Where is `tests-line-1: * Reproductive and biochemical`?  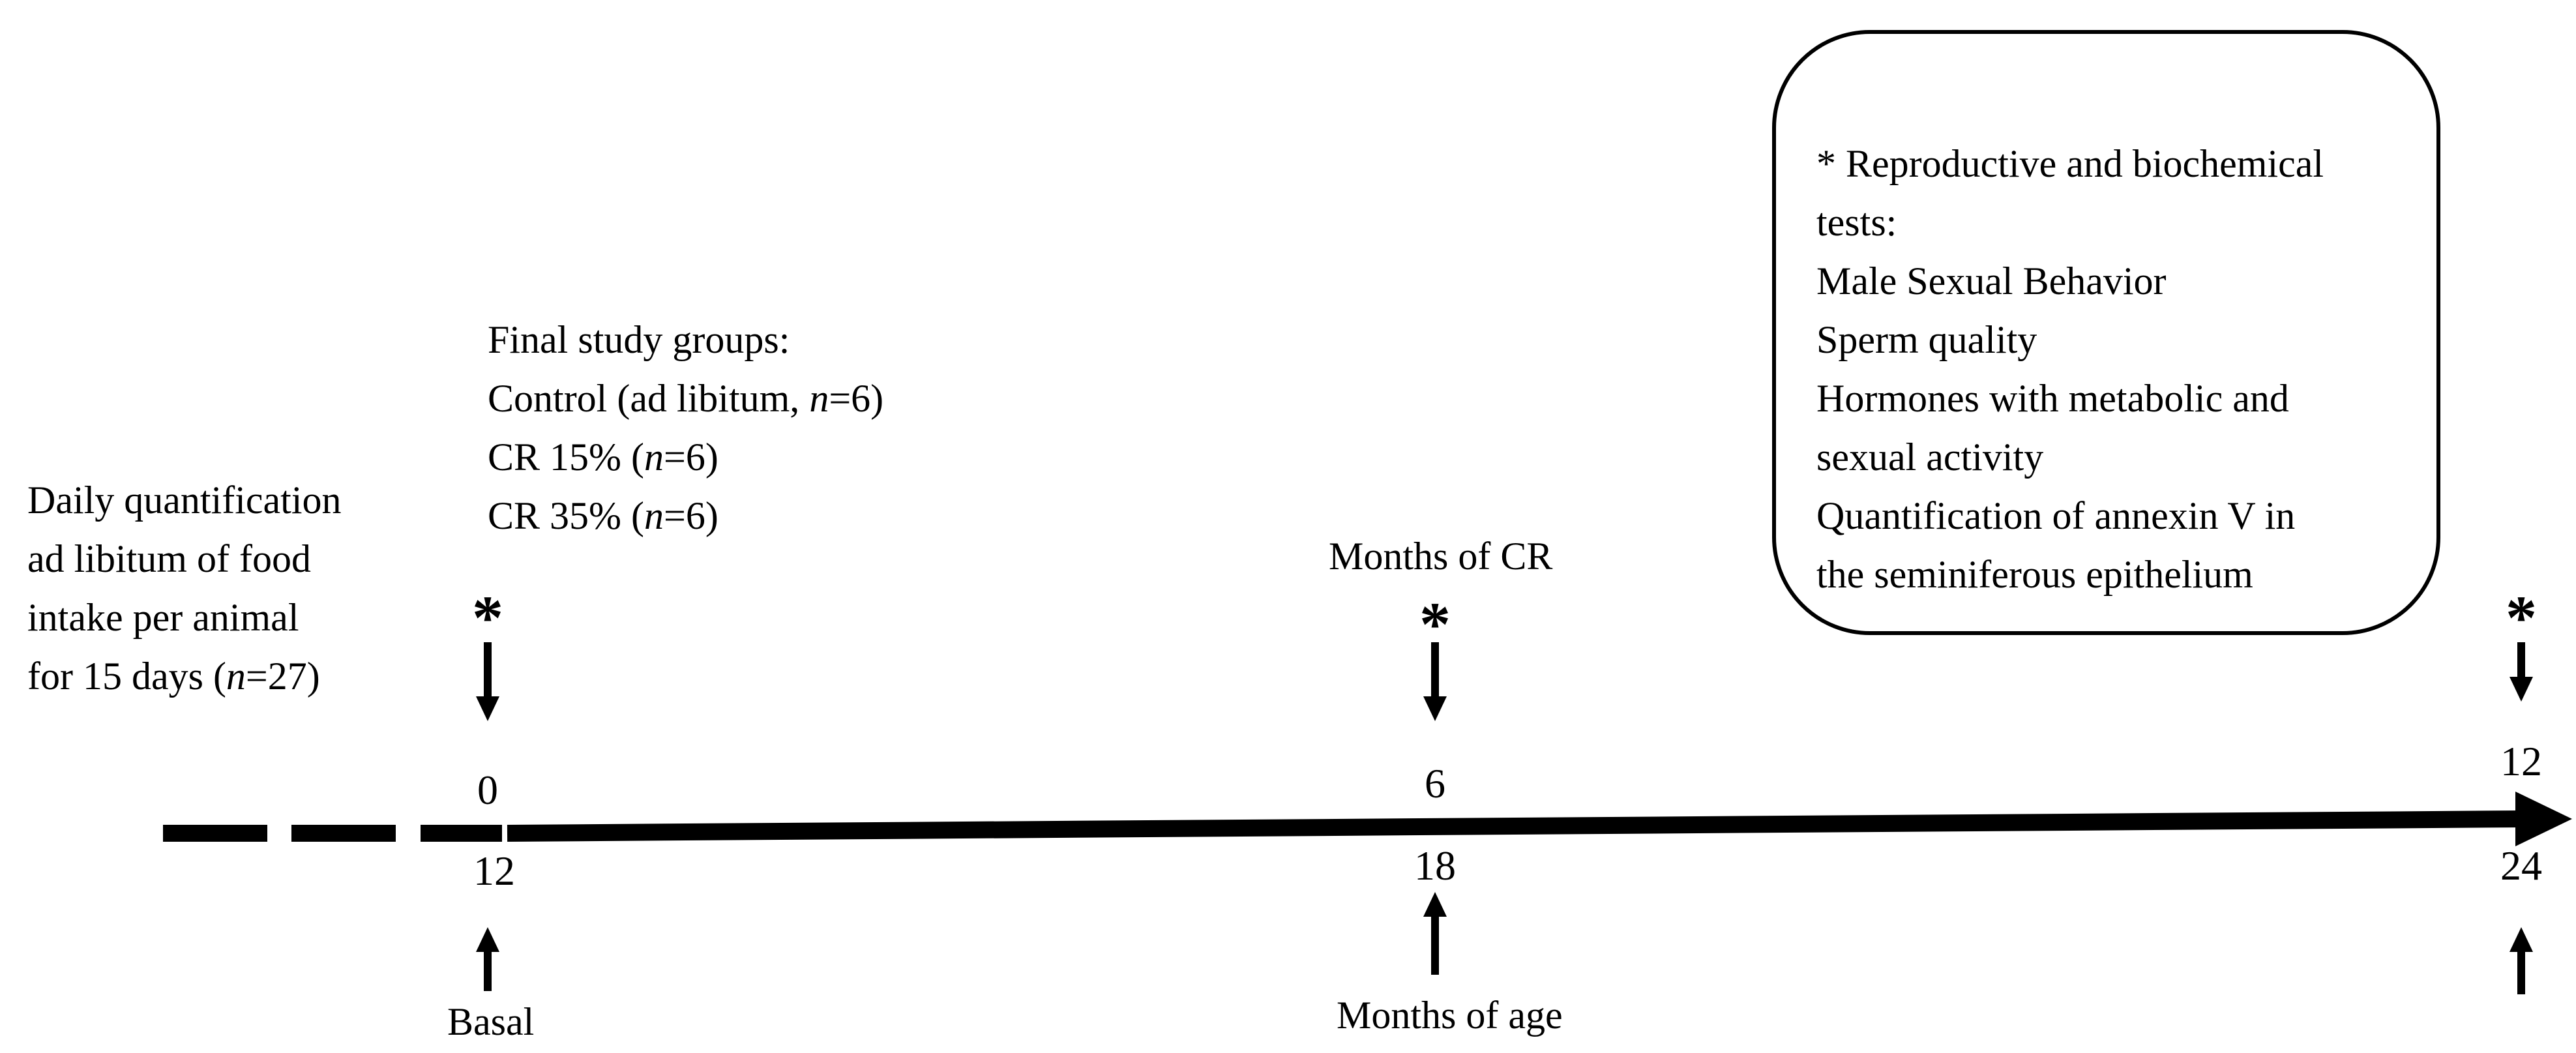 tests-line-1: * Reproductive and biochemical is located at coordinates (2070, 163).